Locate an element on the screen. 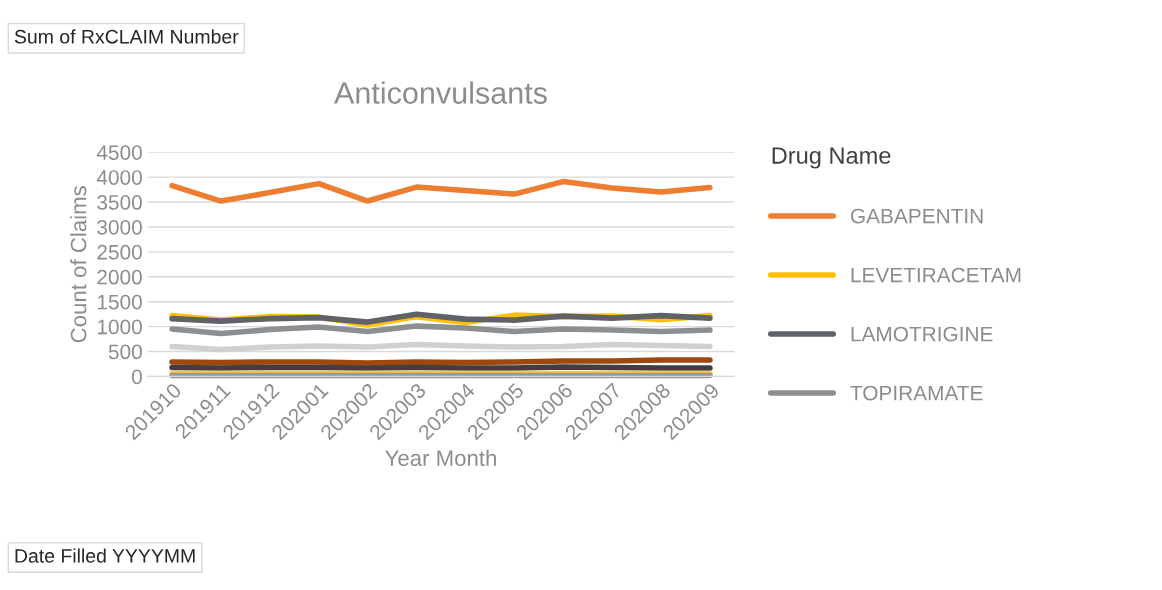  y-tick-label: 500 is located at coordinates (125, 352).